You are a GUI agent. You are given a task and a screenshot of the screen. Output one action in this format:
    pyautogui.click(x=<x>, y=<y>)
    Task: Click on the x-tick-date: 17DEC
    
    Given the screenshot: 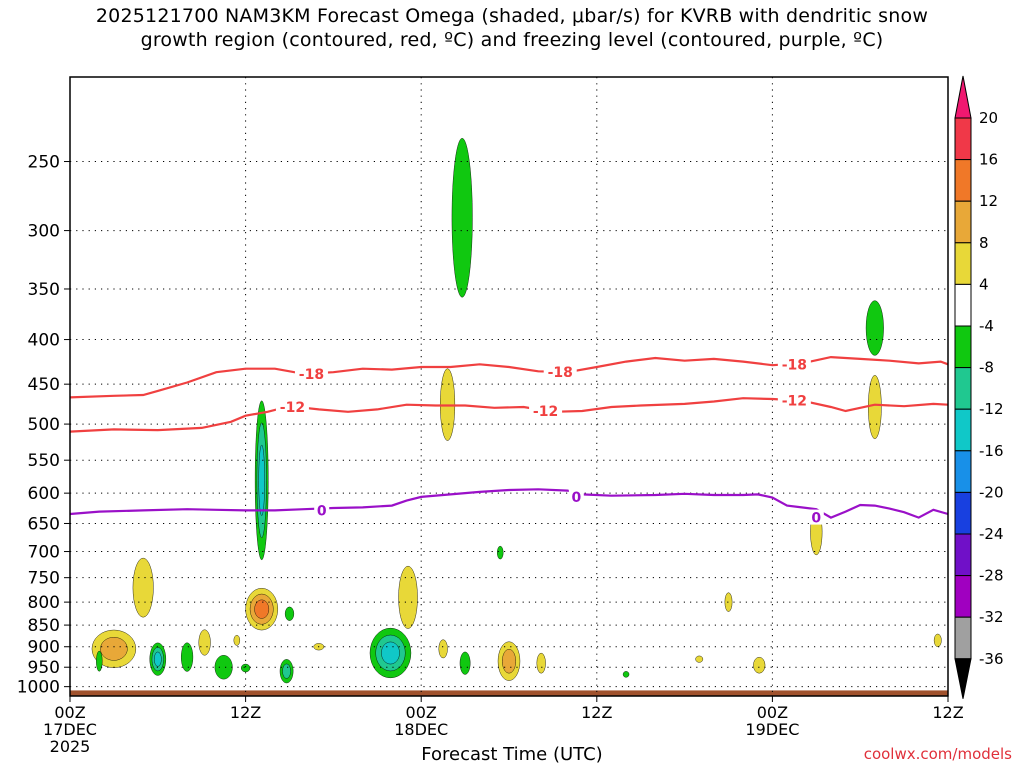 What is the action you would take?
    pyautogui.click(x=70, y=729)
    